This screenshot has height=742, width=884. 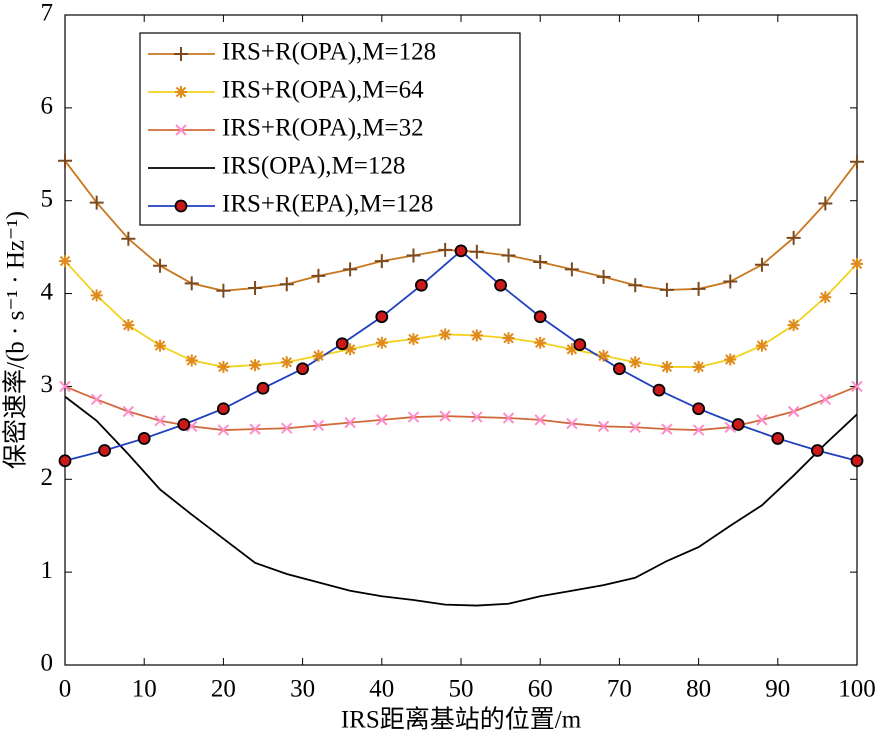 I want to click on y-tick-label: 1, so click(x=47, y=570).